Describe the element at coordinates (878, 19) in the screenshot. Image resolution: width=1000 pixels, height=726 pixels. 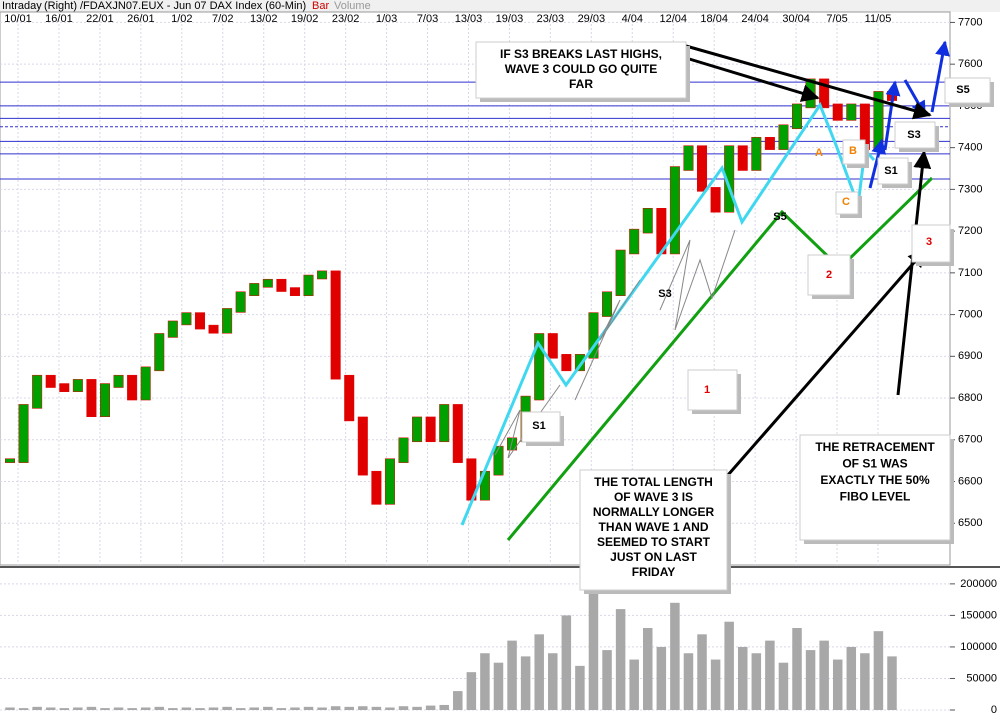
I see `x-tick-label: 11/05` at that location.